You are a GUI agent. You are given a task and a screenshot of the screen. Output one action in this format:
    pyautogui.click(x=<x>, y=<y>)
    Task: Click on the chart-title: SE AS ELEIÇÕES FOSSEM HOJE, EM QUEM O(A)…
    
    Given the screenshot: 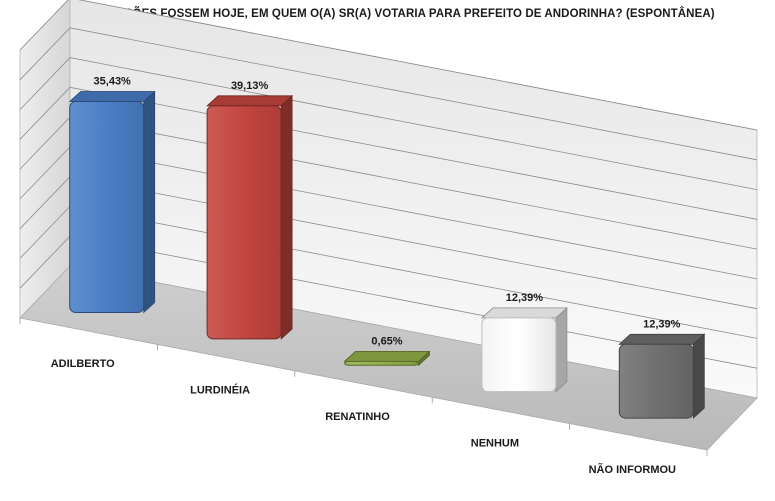 What is the action you would take?
    pyautogui.click(x=387, y=14)
    